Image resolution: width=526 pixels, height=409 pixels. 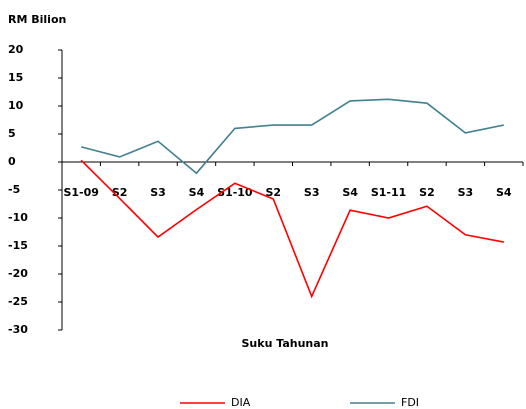 What do you see at coordinates (18, 273) in the screenshot?
I see `y-tick-label: -20` at bounding box center [18, 273].